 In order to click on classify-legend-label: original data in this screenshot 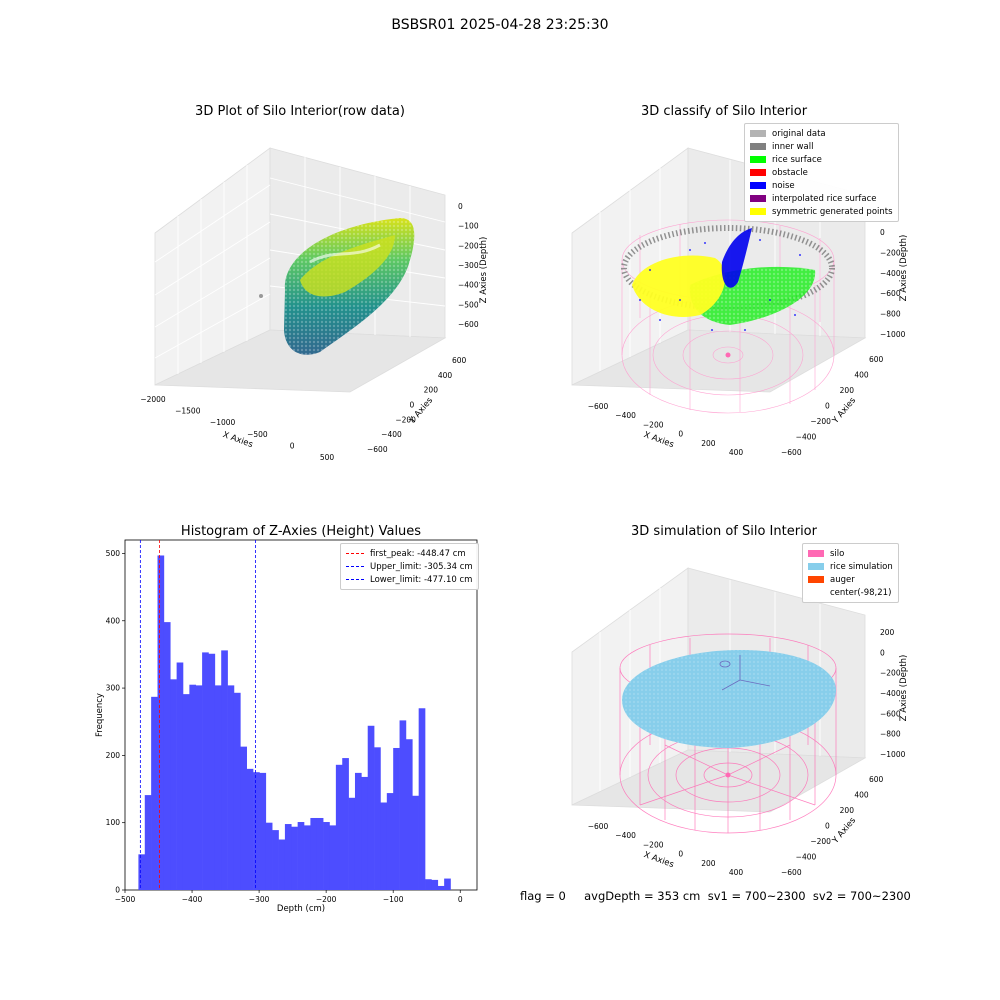, I will do `click(799, 133)`.